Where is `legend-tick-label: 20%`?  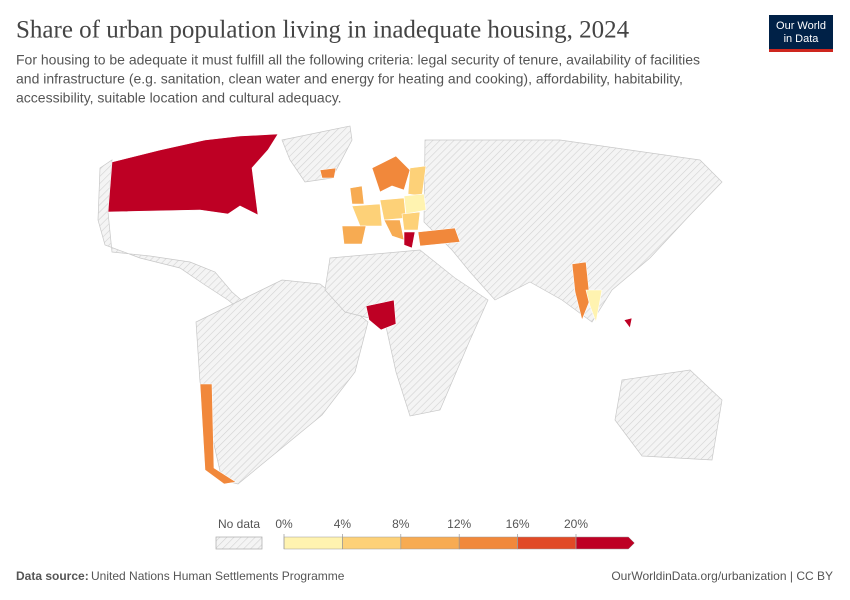
legend-tick-label: 20% is located at coordinates (576, 524).